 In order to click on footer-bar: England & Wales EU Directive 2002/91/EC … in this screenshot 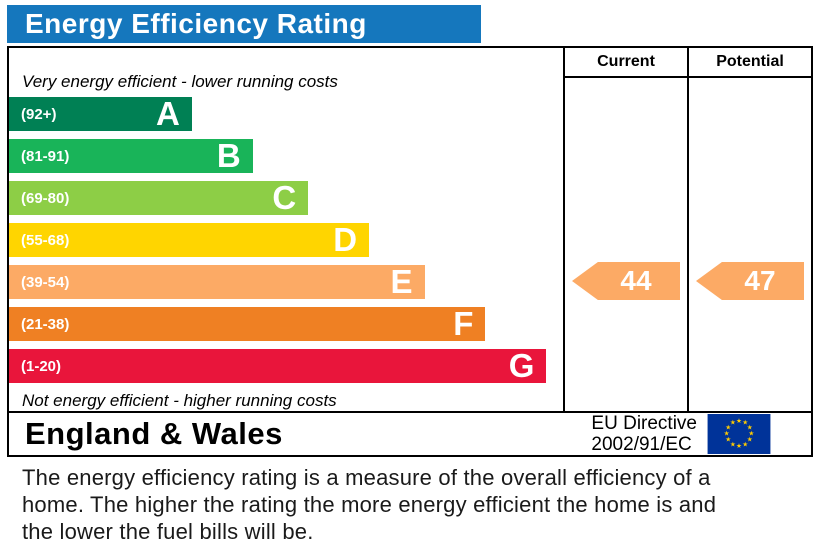, I will do `click(410, 434)`.